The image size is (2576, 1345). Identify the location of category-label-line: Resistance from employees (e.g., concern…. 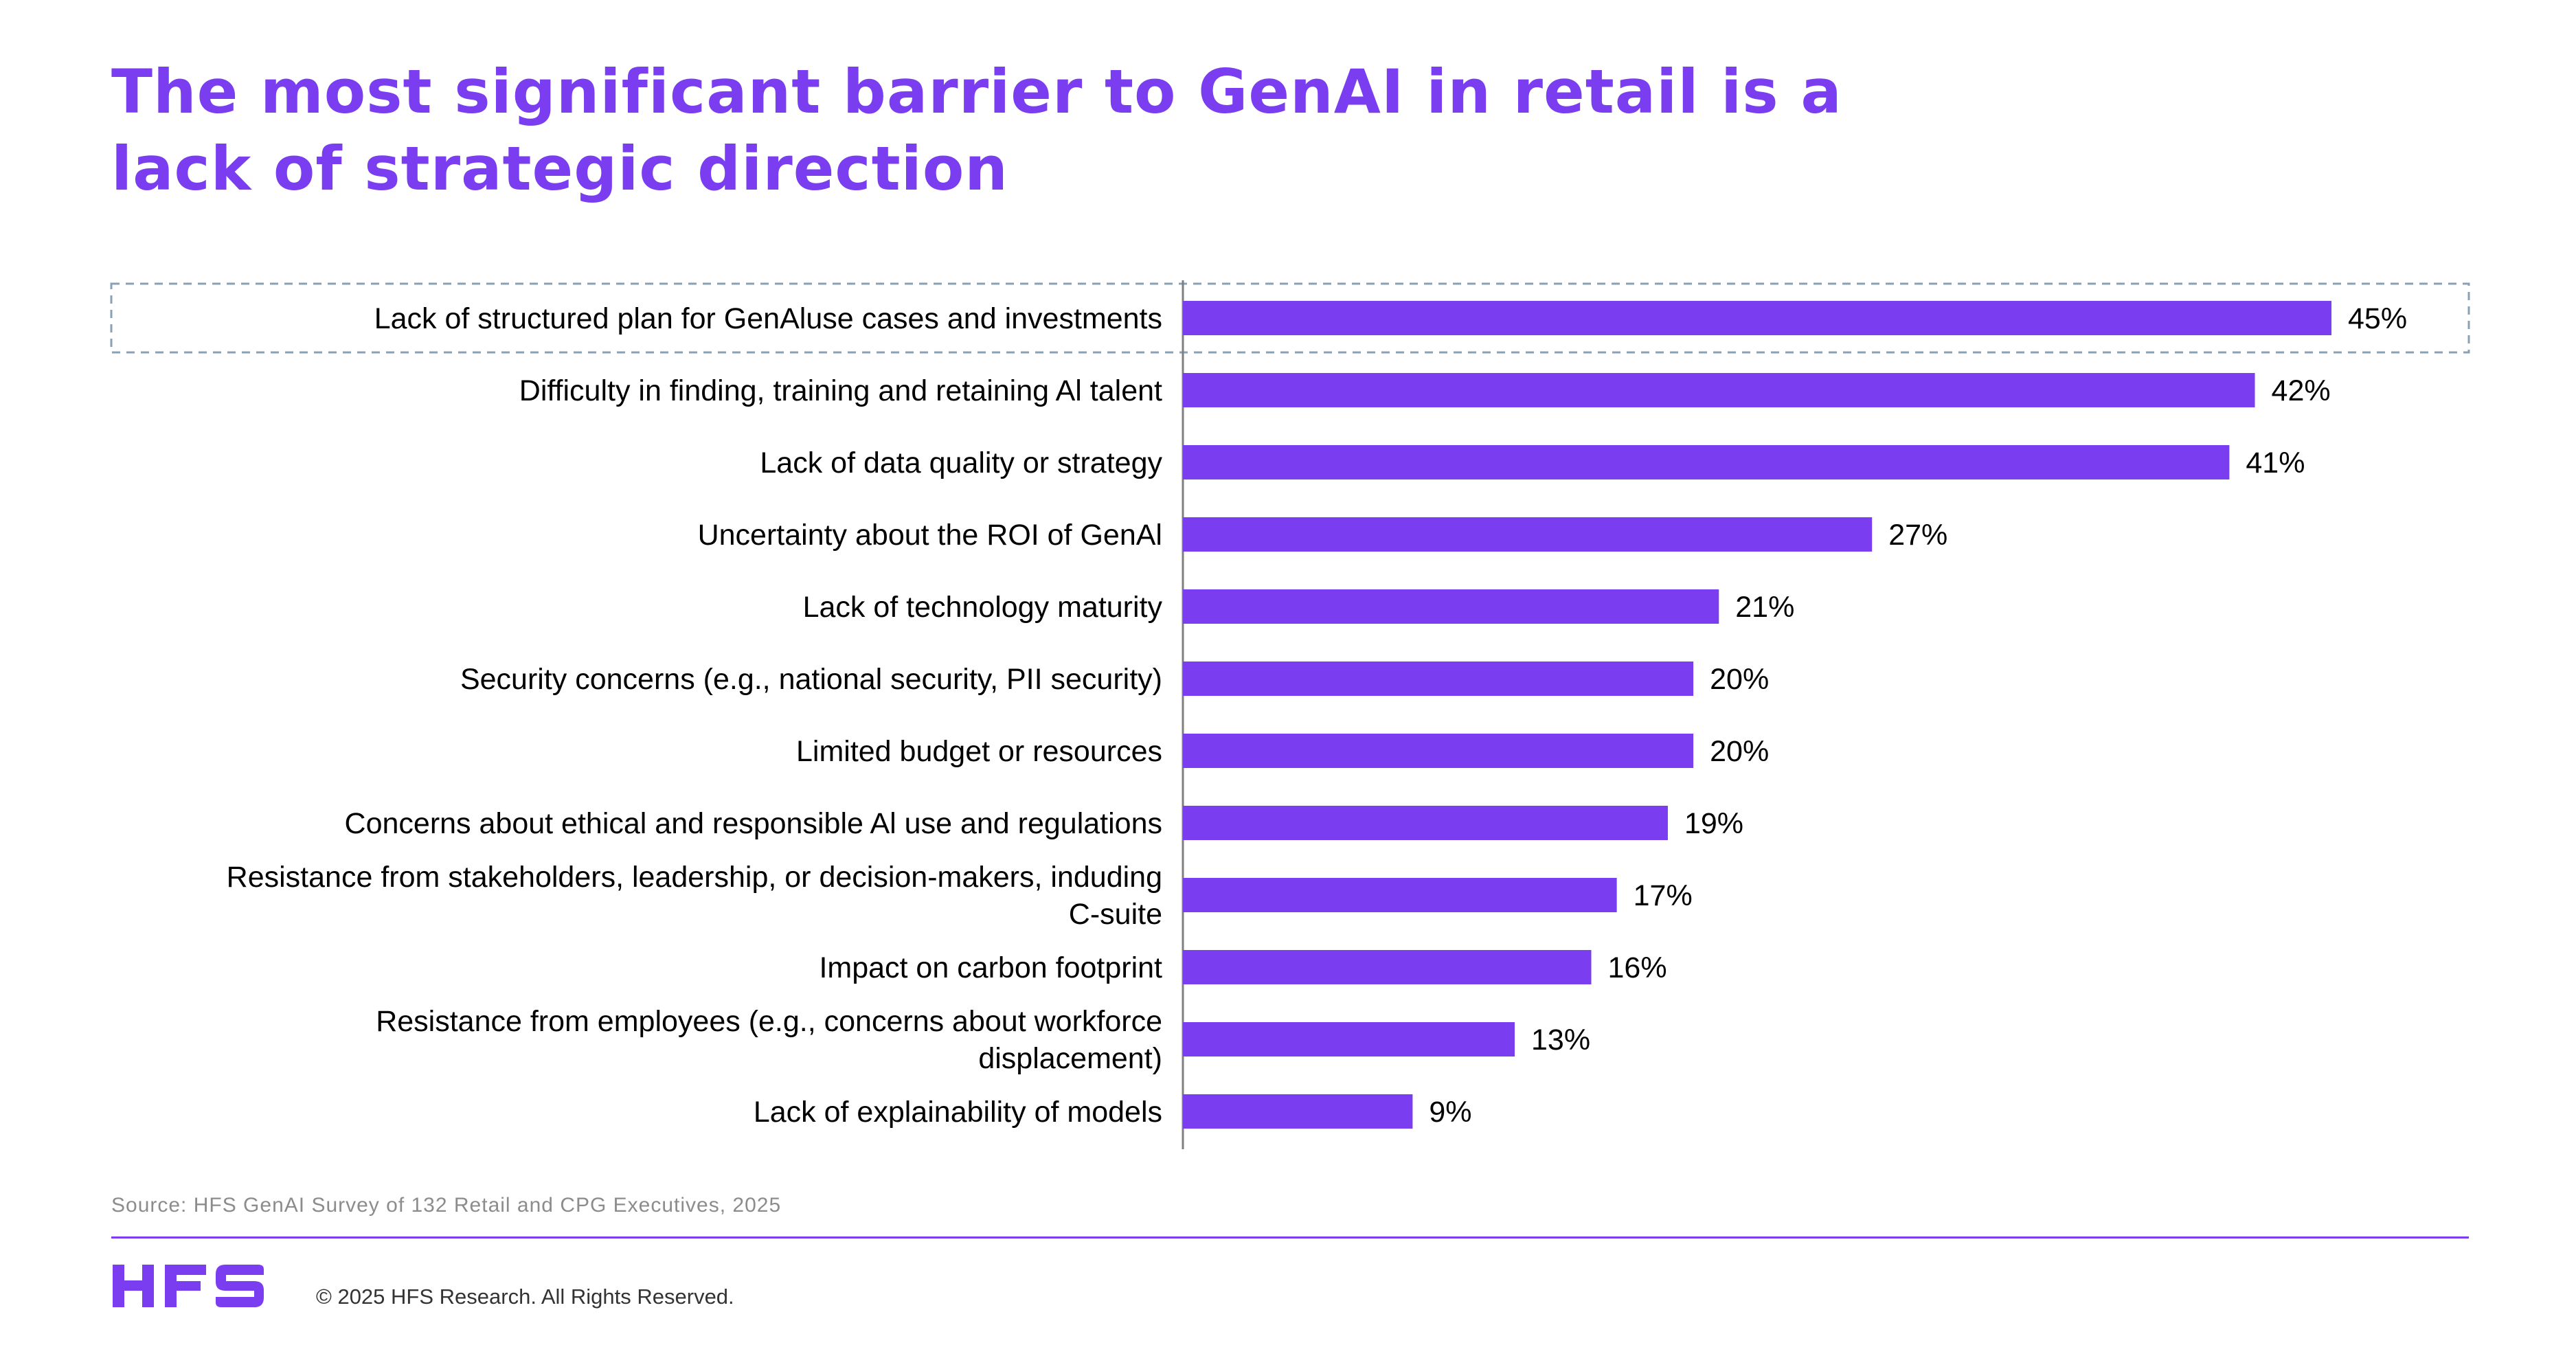
(769, 1021).